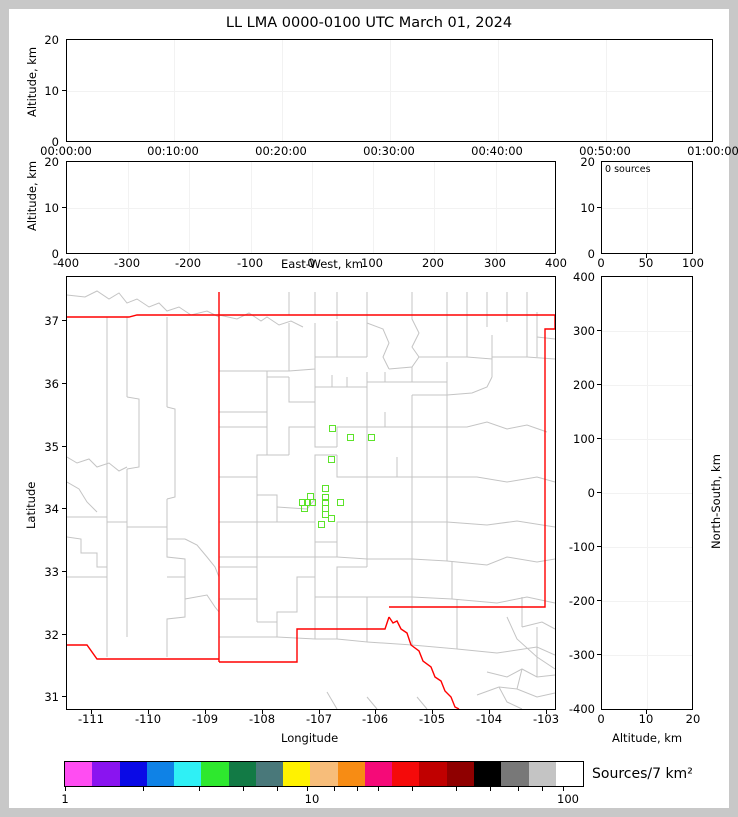 The height and width of the screenshot is (817, 738). Describe the element at coordinates (581, 655) in the screenshot. I see `y-tick-label: -300` at that location.